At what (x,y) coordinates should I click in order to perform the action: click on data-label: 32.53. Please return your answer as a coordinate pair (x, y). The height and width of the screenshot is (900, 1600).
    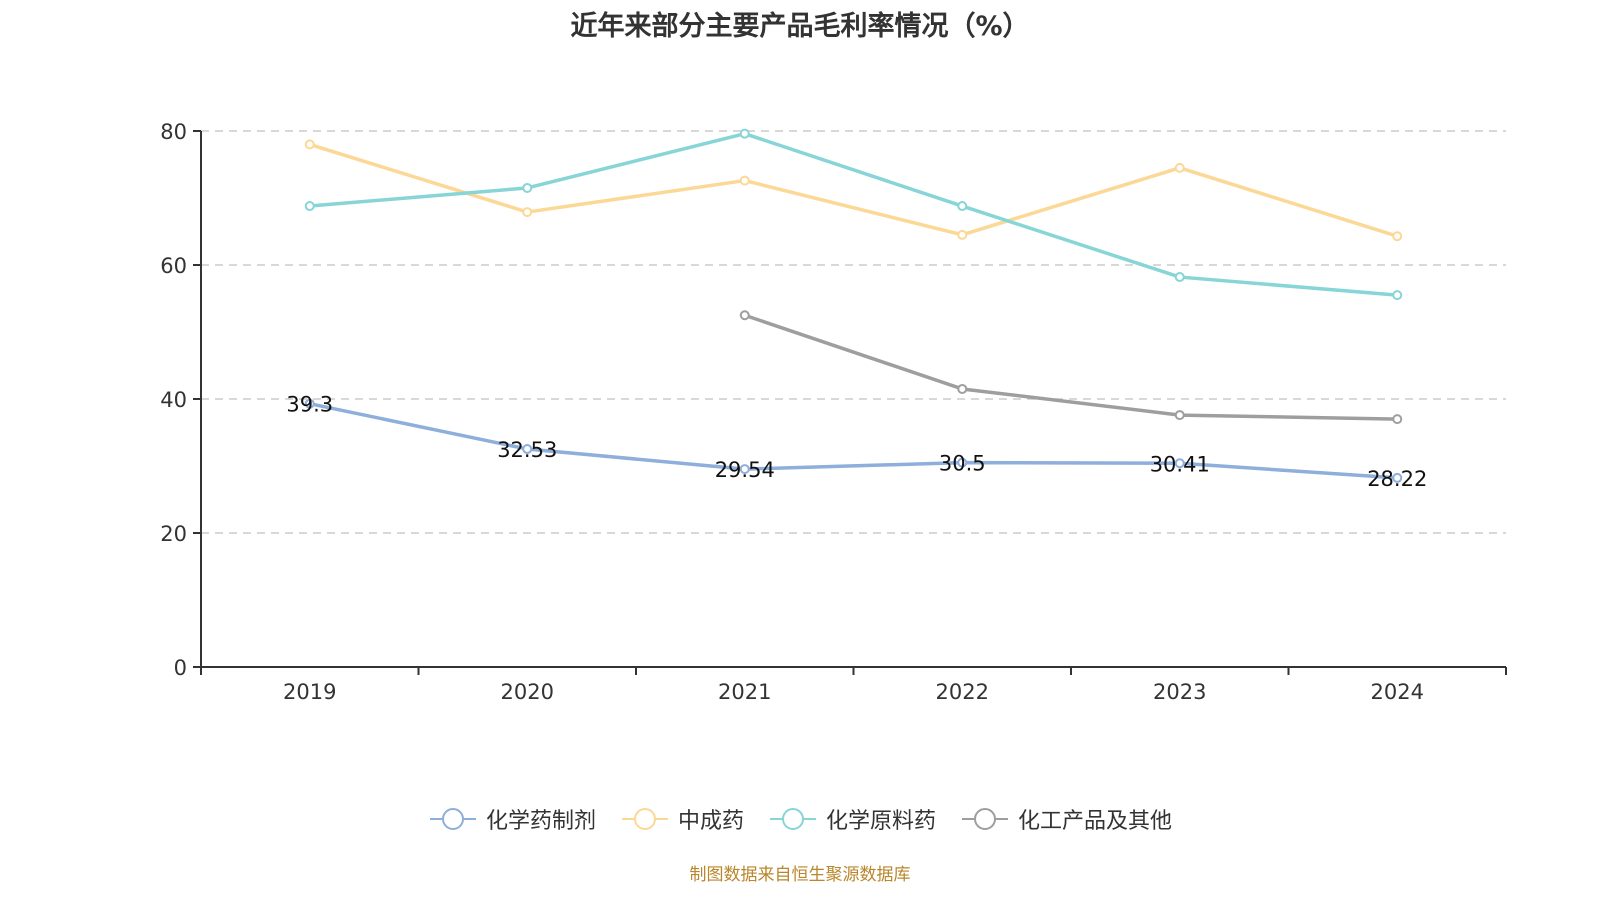
    Looking at the image, I should click on (527, 450).